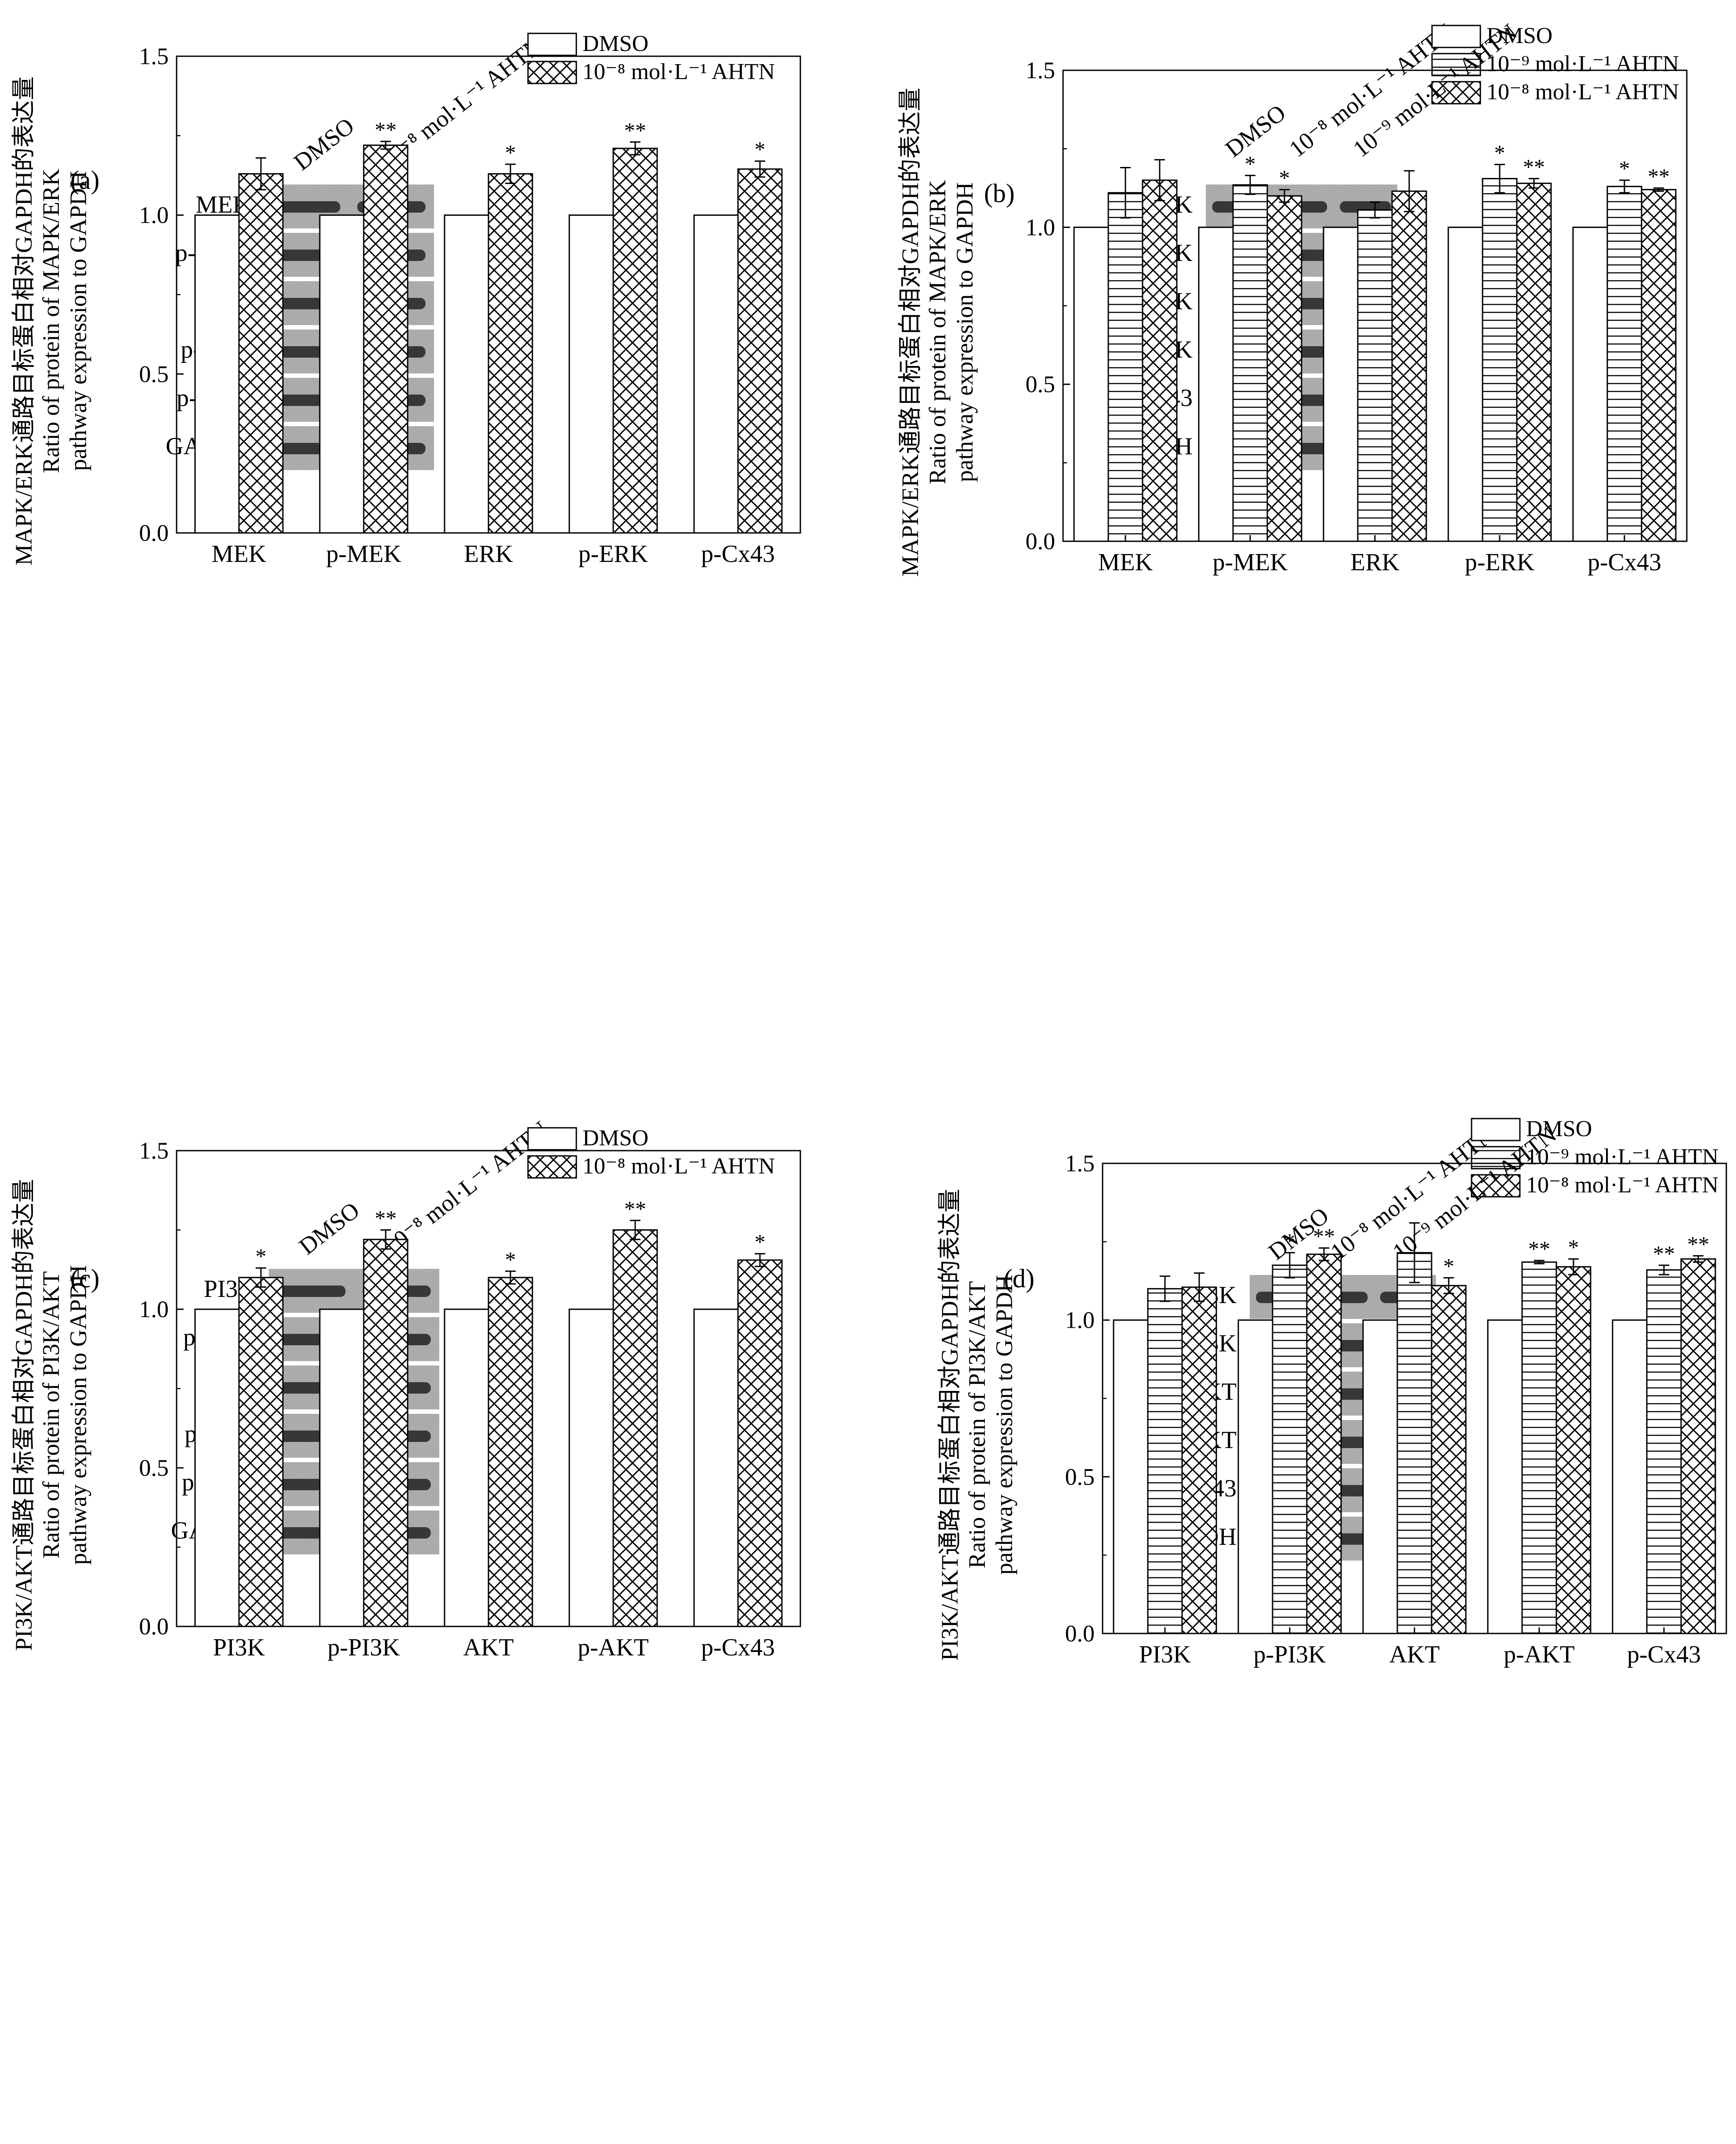 Image resolution: width=1736 pixels, height=2144 pixels. I want to click on blot-band, so click(306, 207).